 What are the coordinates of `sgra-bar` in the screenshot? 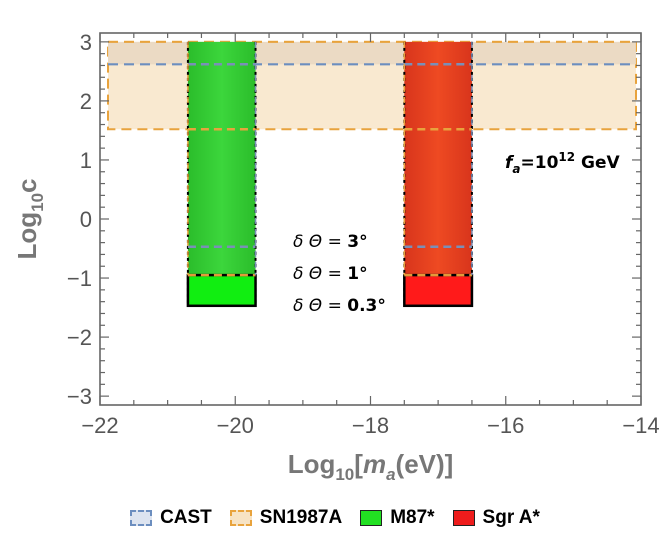 It's located at (438, 158).